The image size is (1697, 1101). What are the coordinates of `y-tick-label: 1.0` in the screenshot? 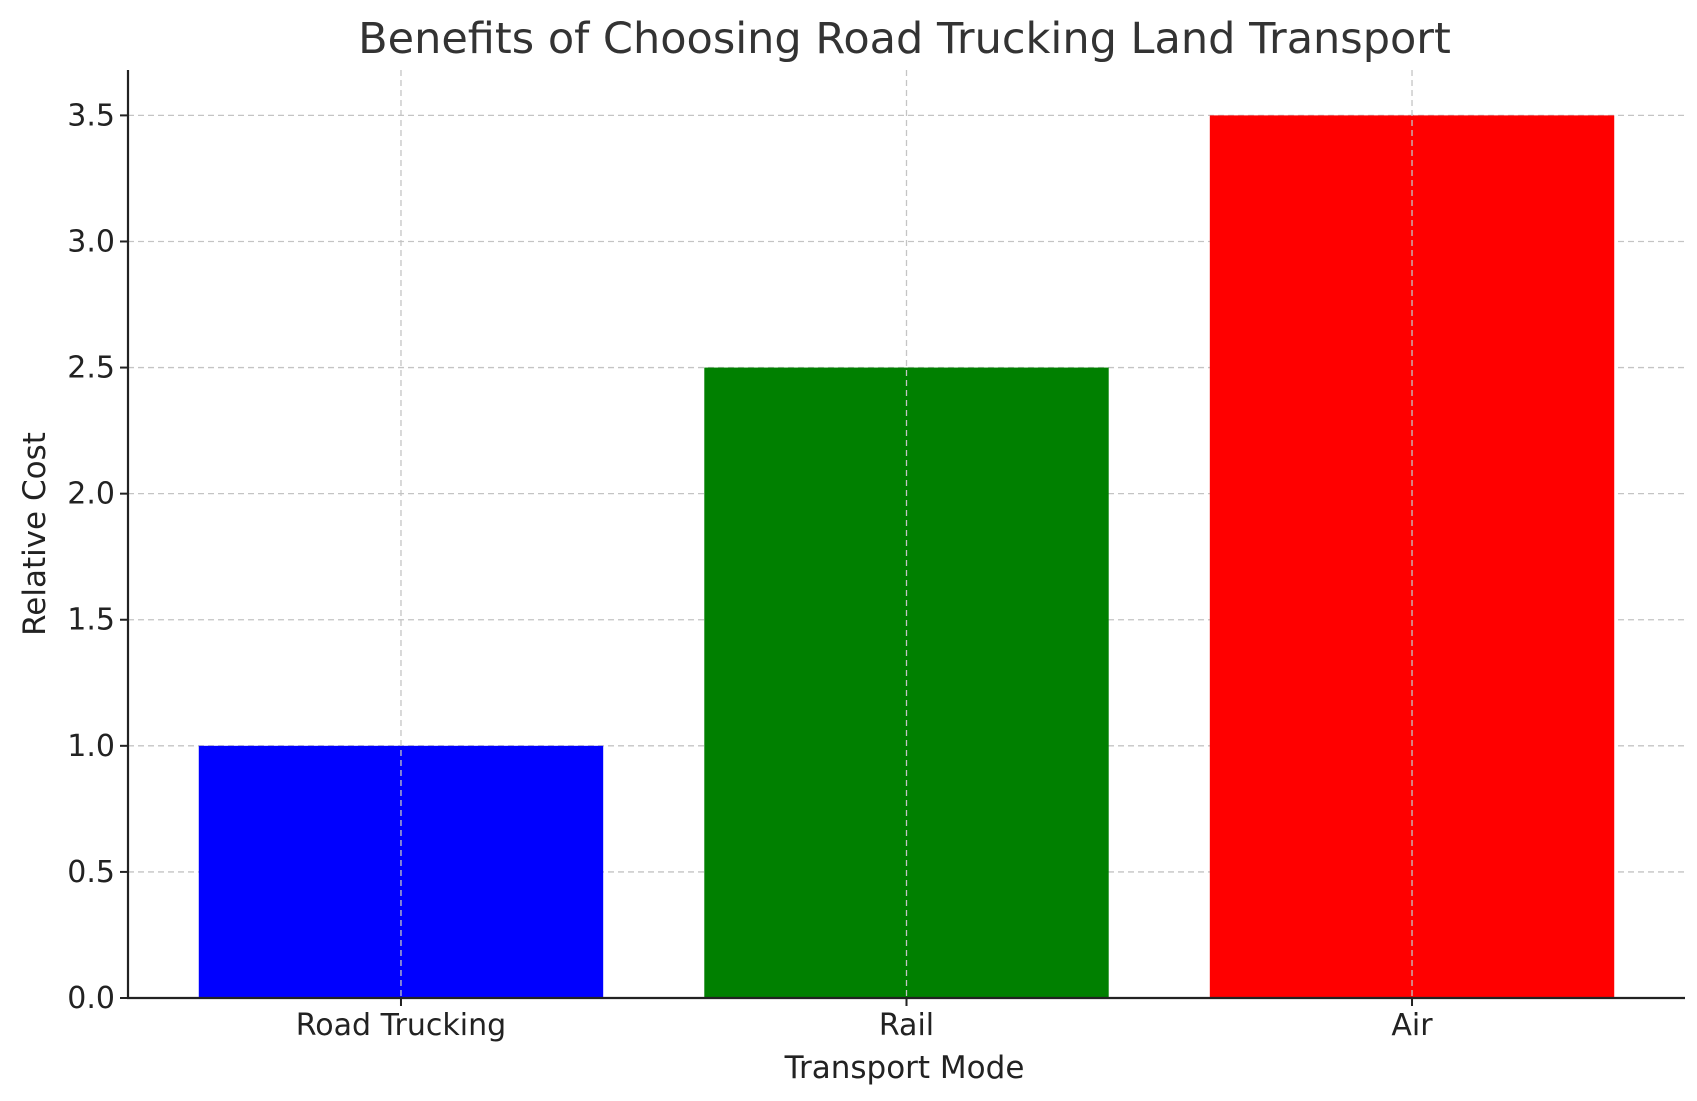 It's located at (91, 746).